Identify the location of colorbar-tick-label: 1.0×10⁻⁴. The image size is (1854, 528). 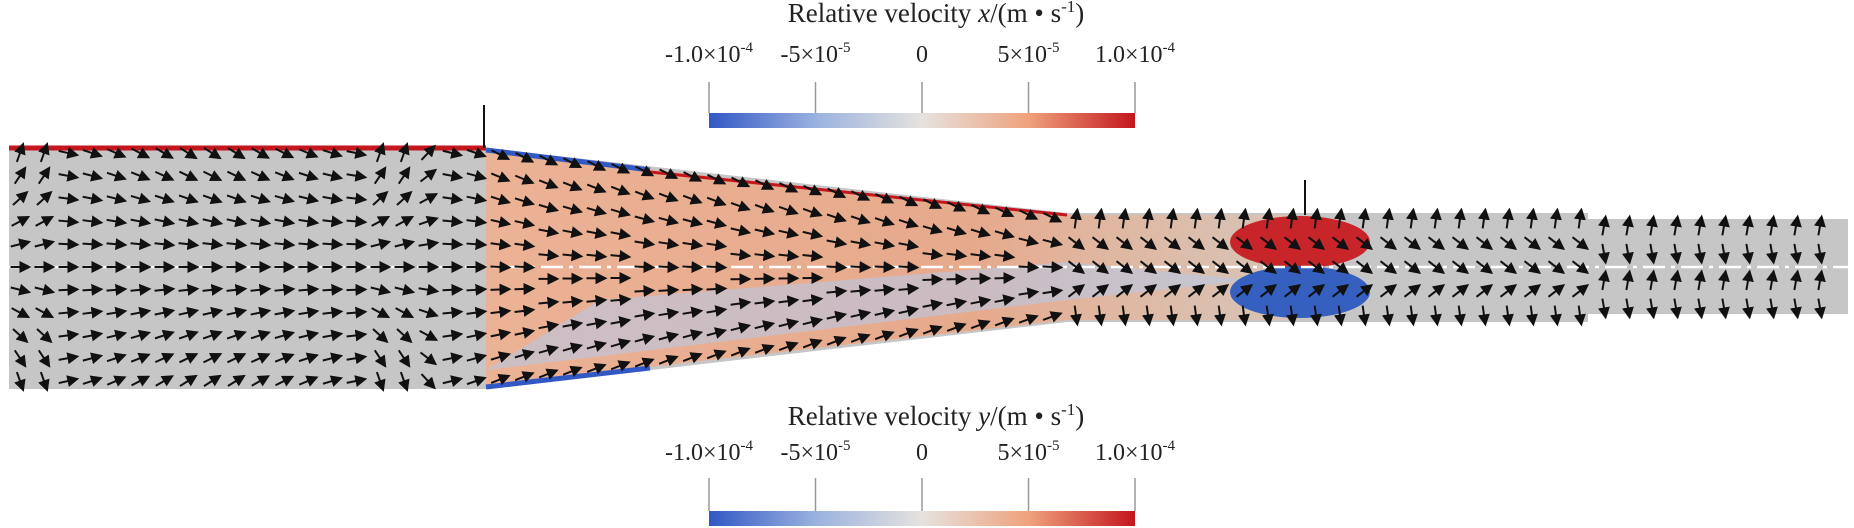
(1135, 54).